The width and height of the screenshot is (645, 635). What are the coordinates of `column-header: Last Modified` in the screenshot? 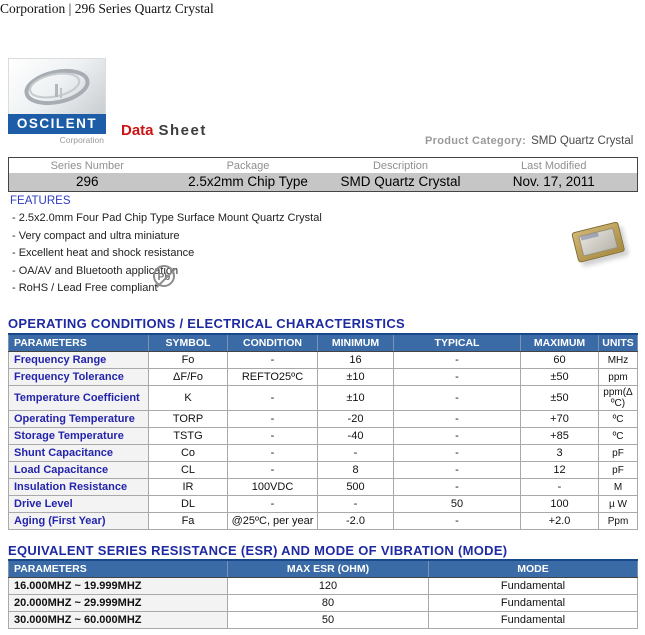 It's located at (554, 165).